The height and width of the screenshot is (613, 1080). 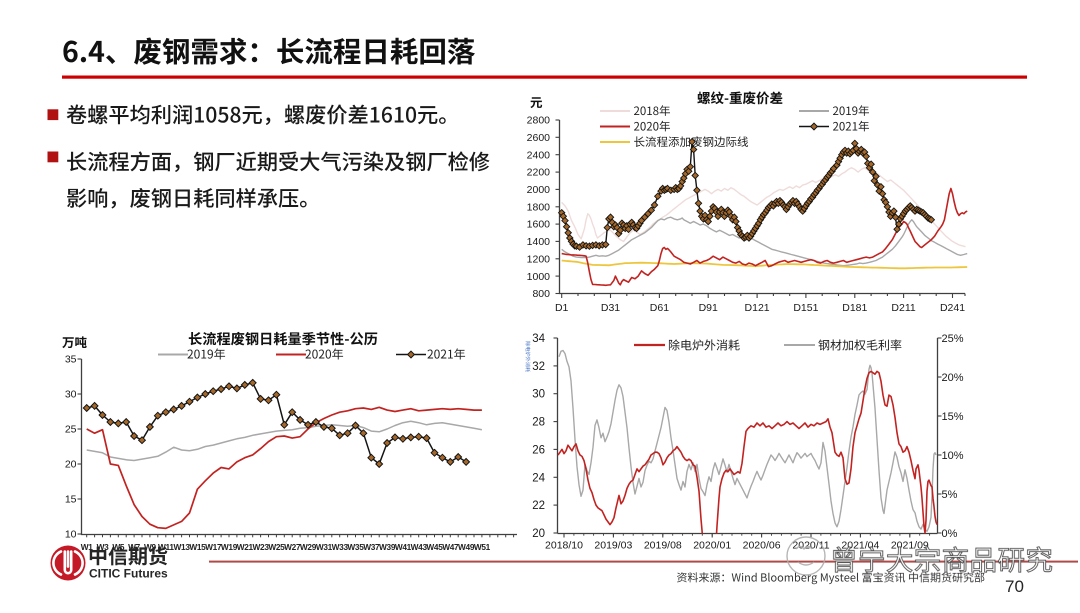 What do you see at coordinates (950, 495) in the screenshot?
I see `svg-text: 5%` at bounding box center [950, 495].